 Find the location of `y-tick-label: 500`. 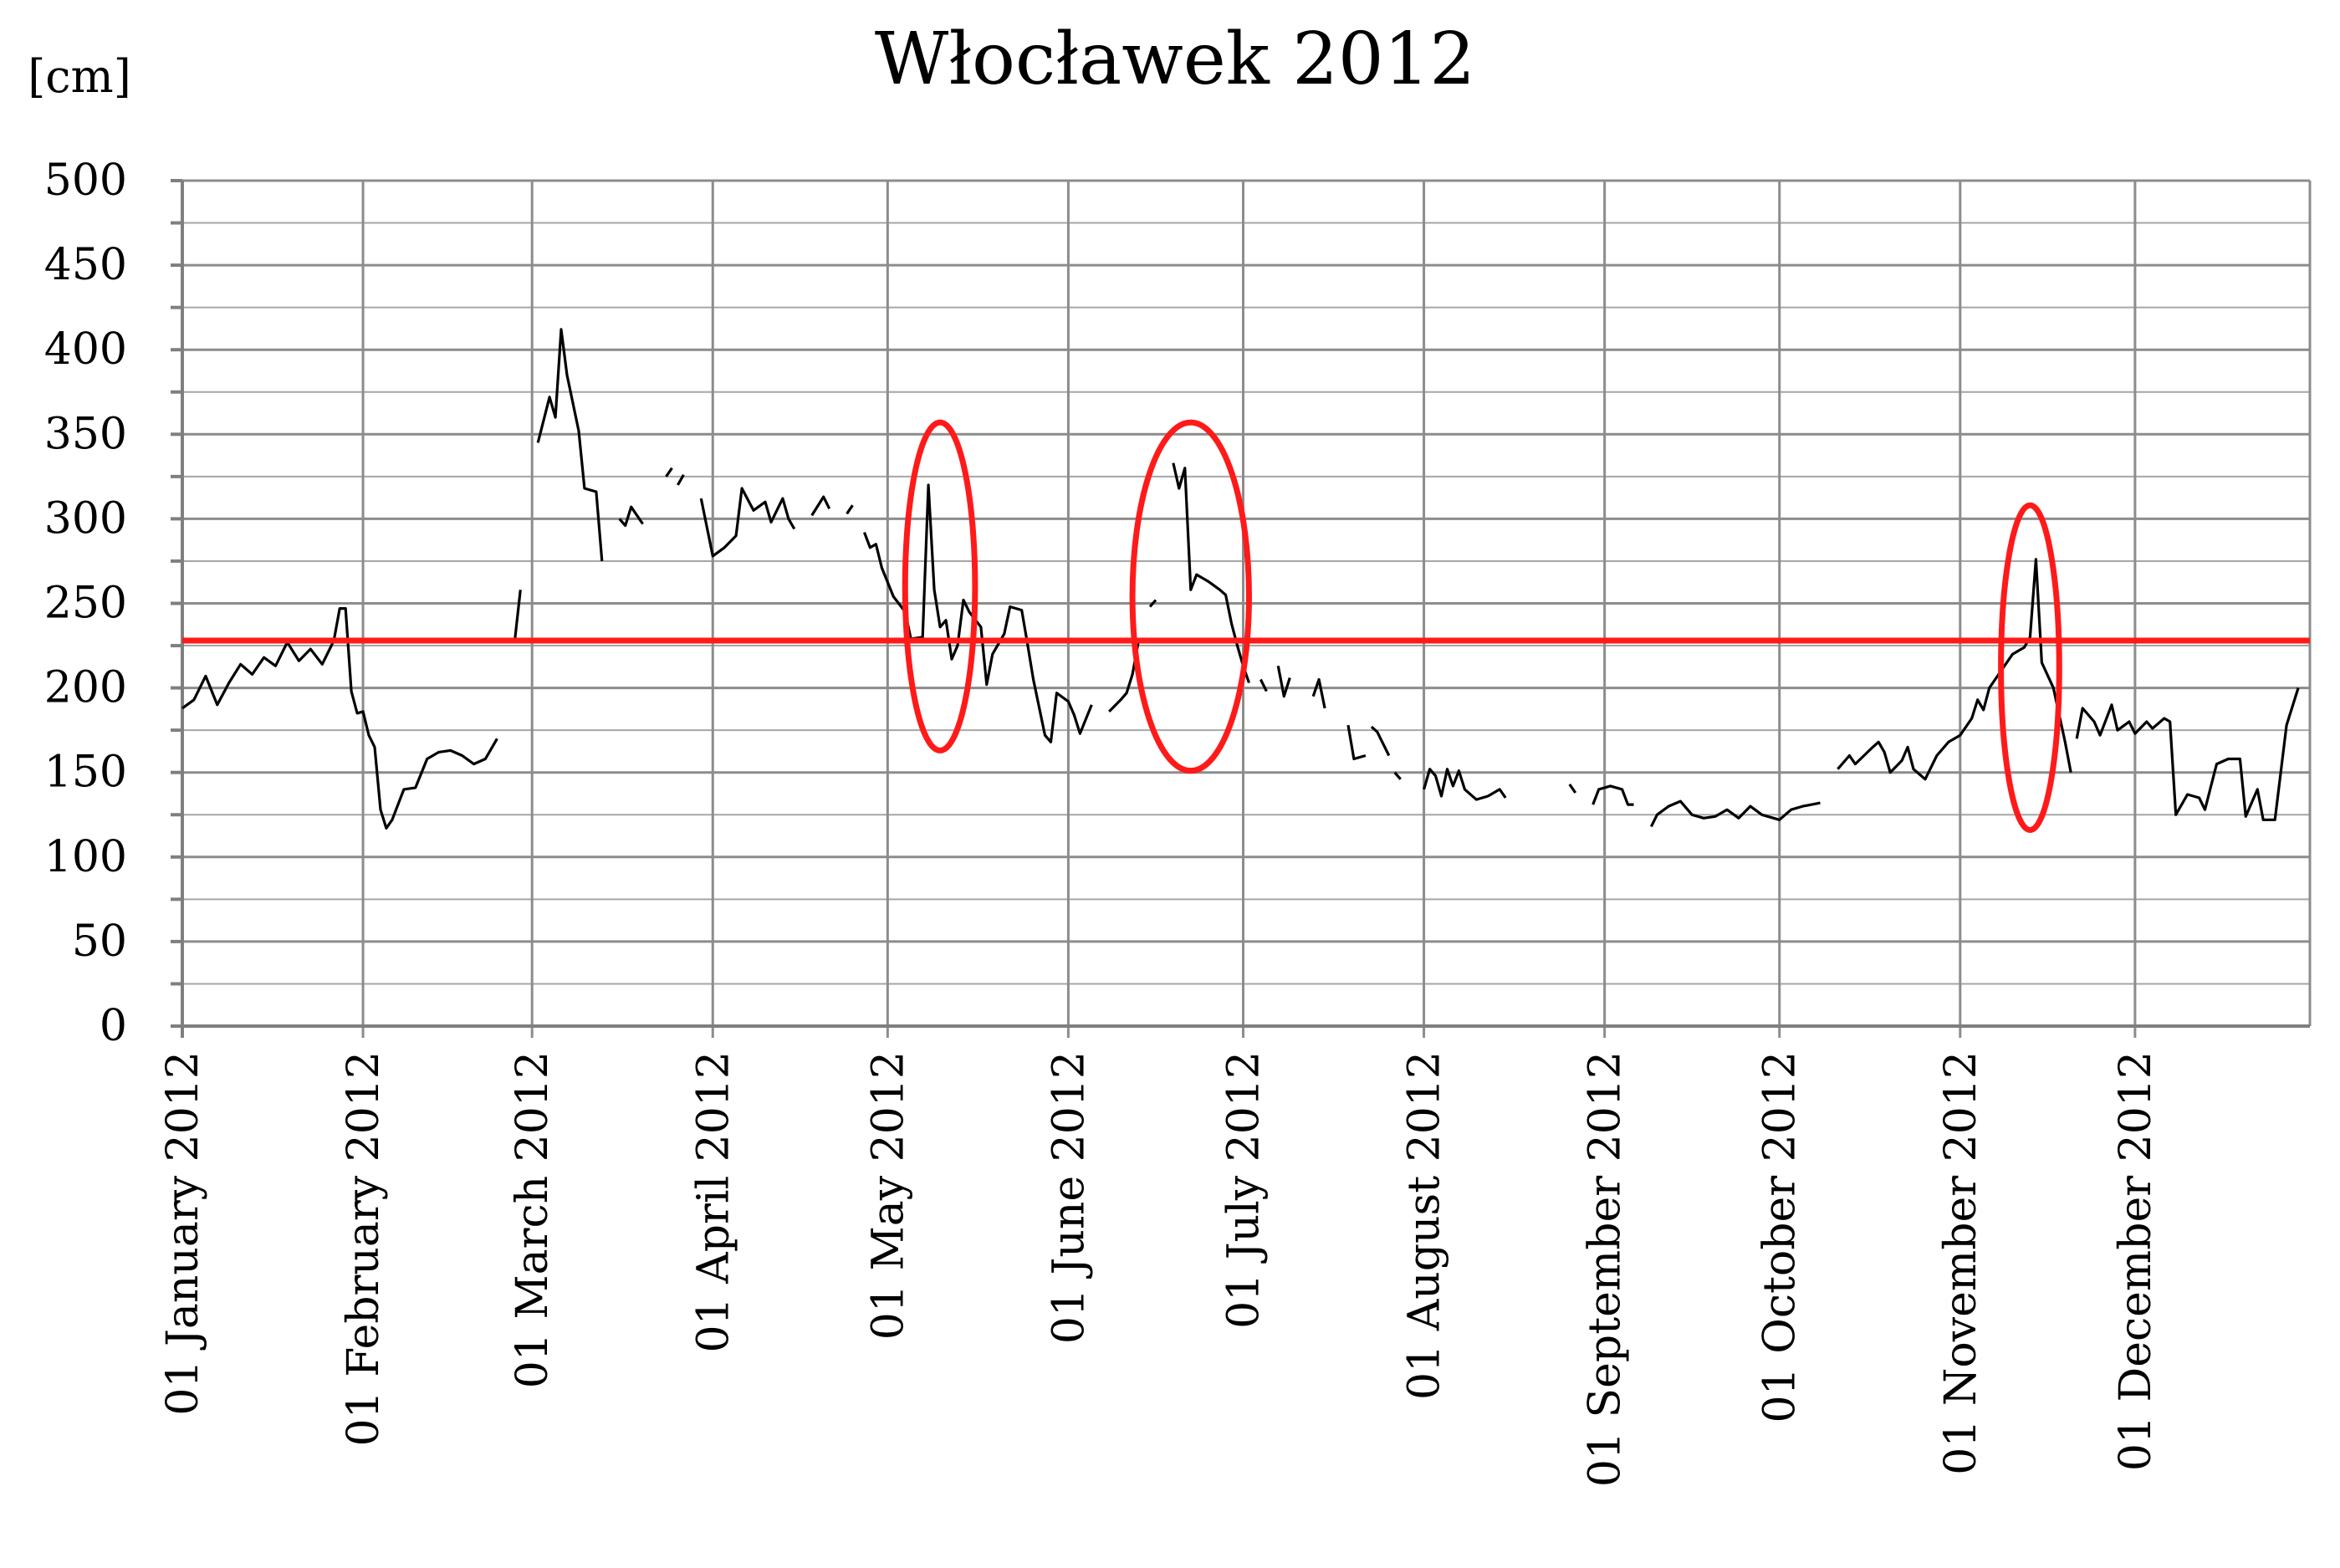

y-tick-label: 500 is located at coordinates (85, 181).